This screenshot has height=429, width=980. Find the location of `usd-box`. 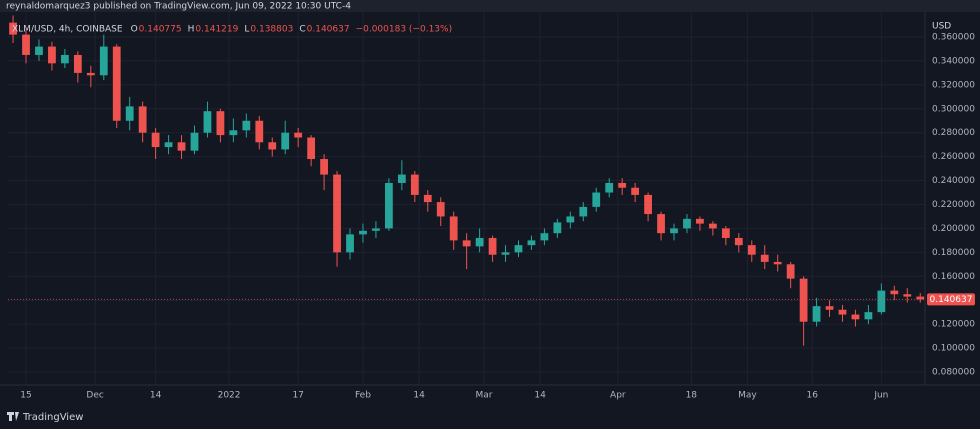

usd-box is located at coordinates (953, 26).